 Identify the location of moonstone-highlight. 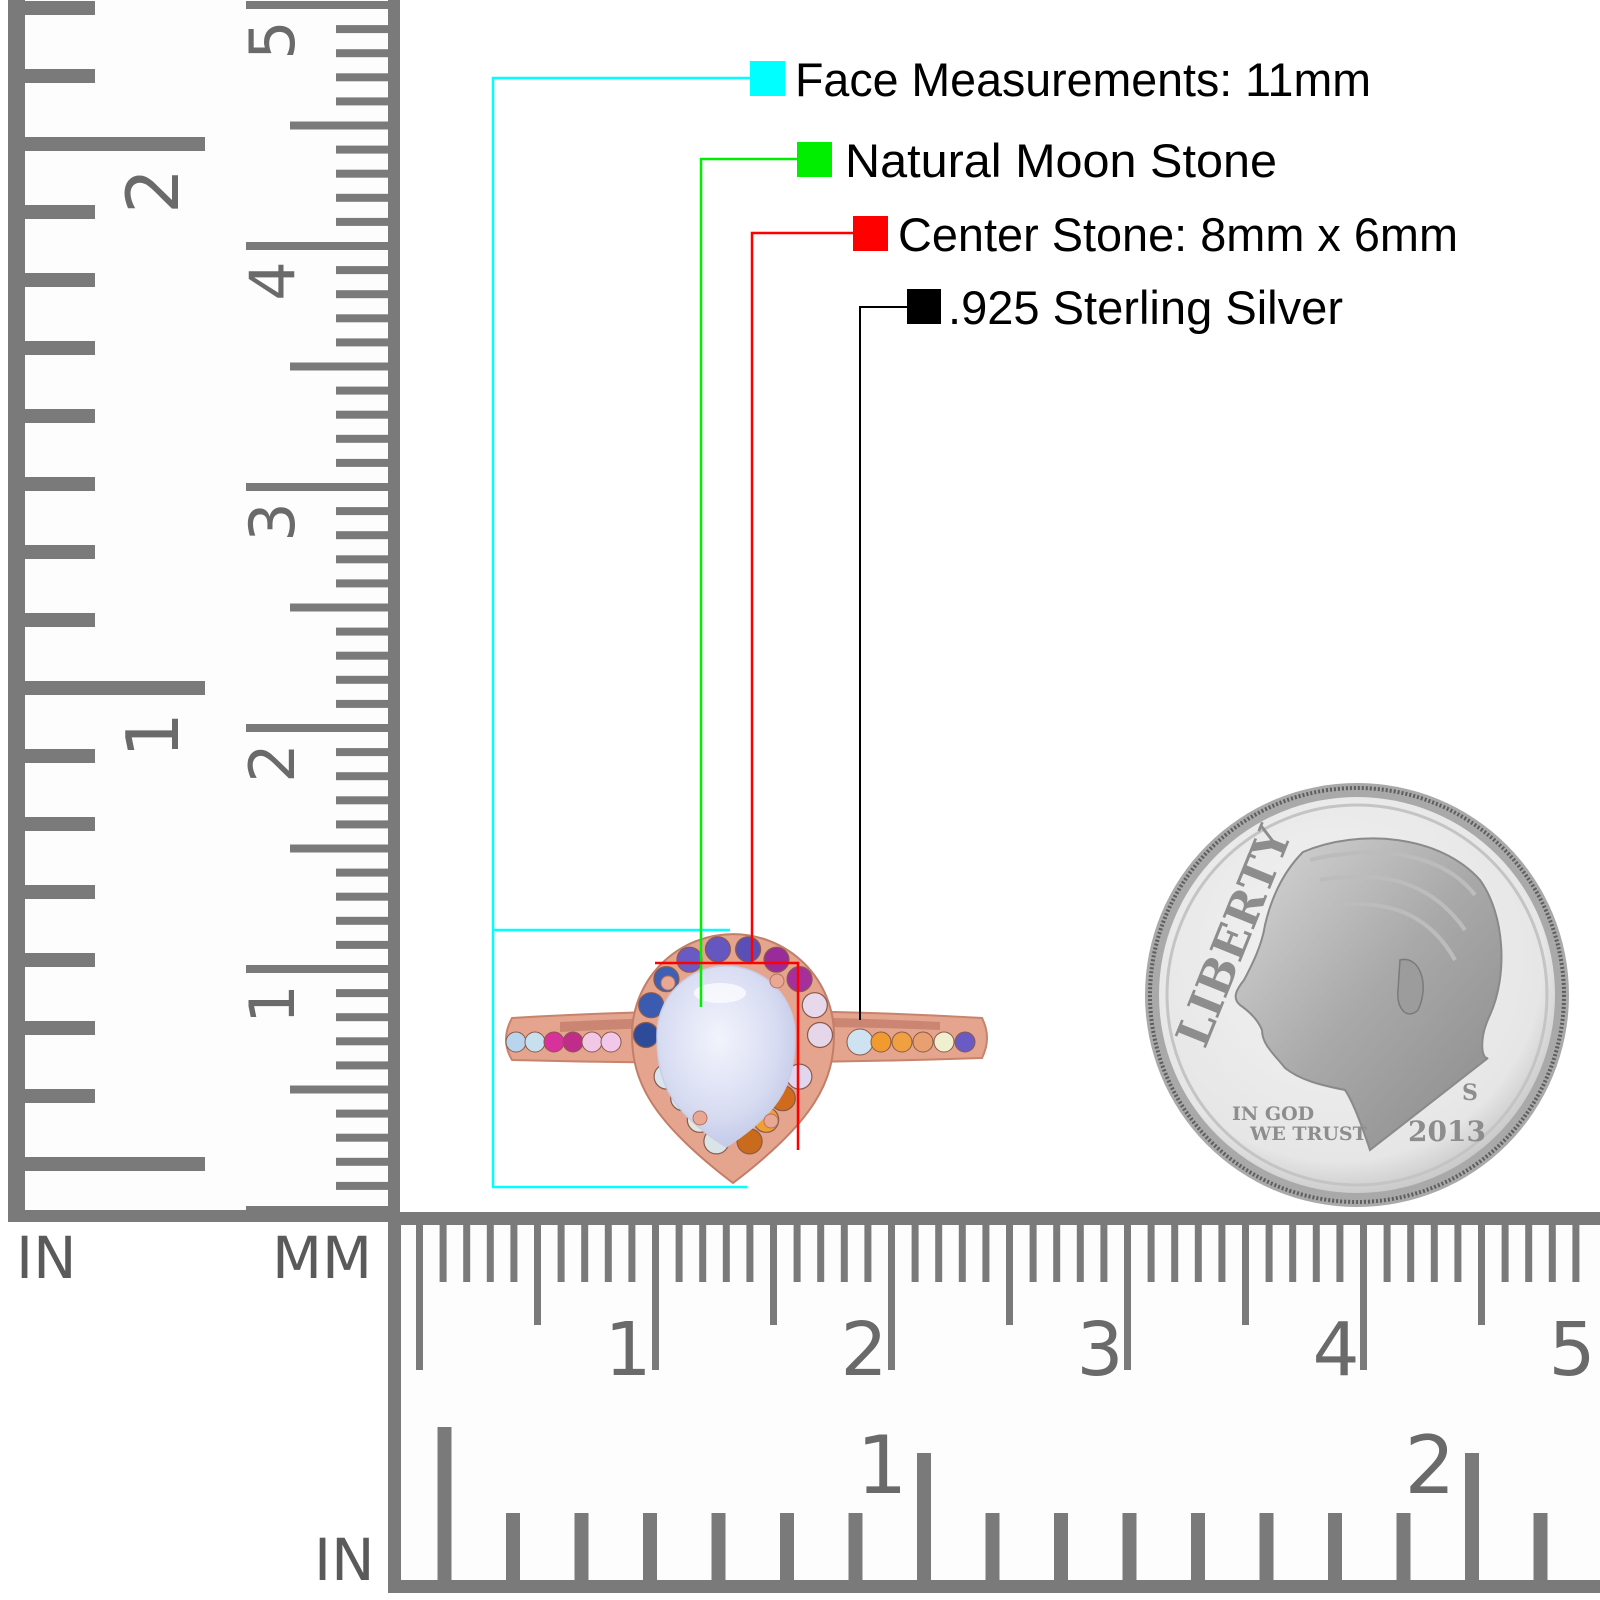
(720, 993).